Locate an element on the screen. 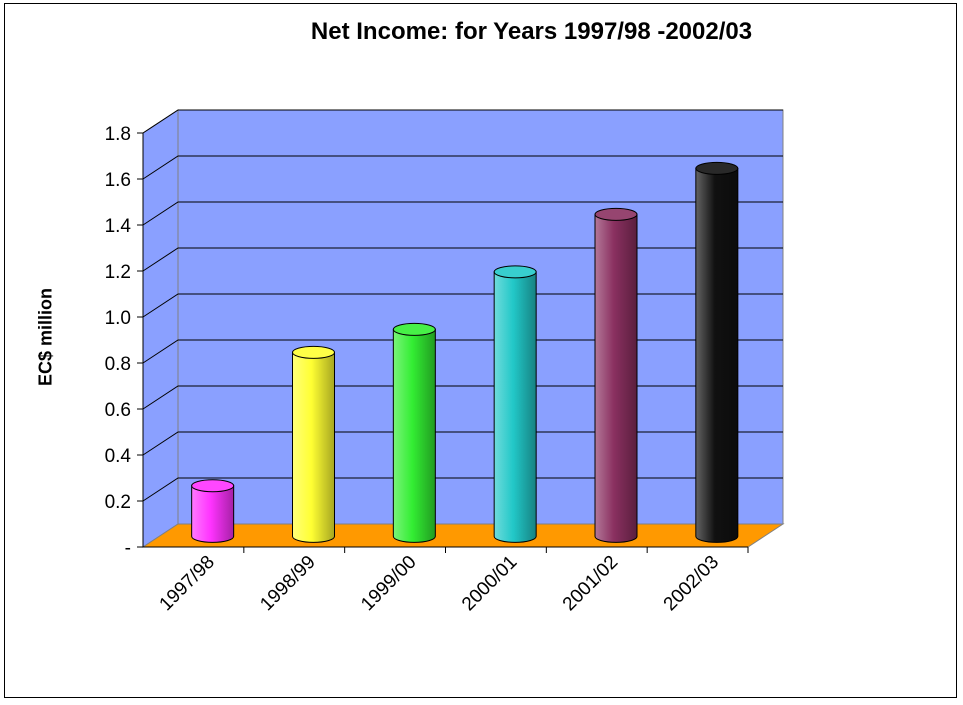 The width and height of the screenshot is (963, 705). y-tick-label: - is located at coordinates (128, 548).